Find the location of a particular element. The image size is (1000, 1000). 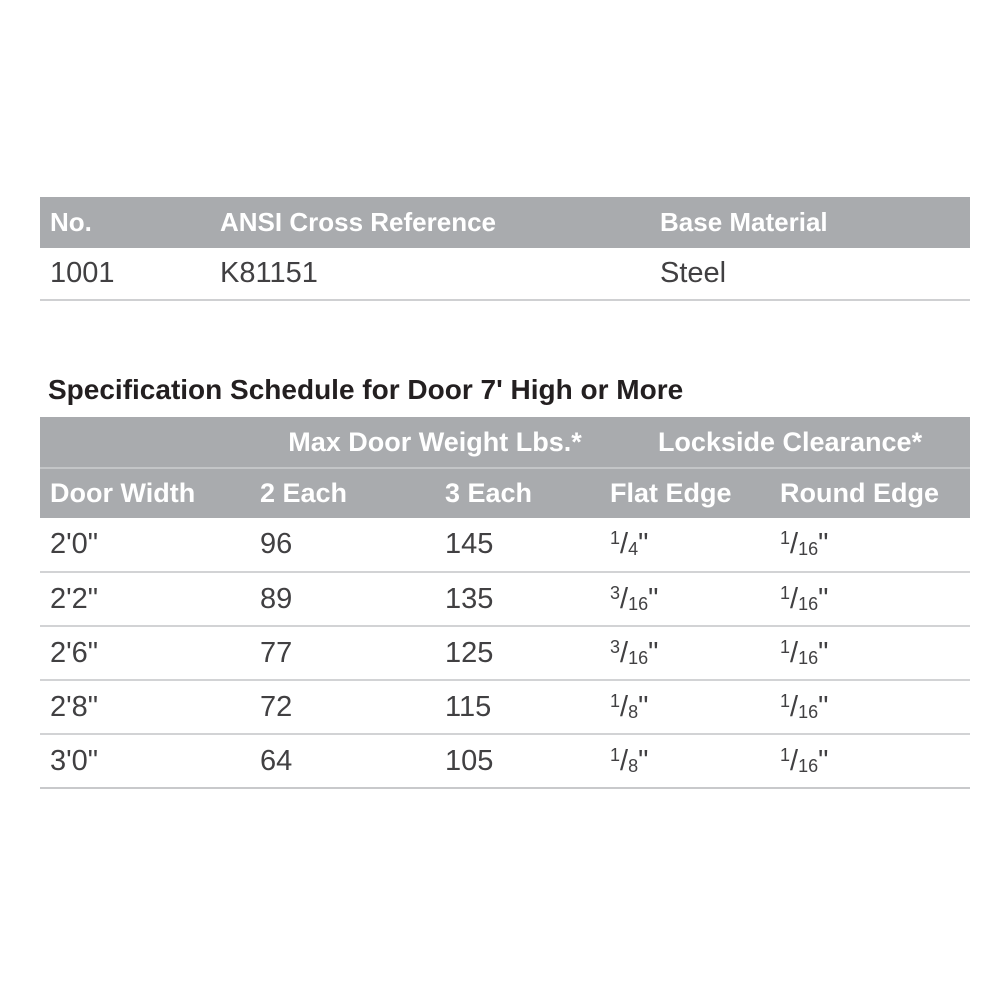

two-each-value: 64 is located at coordinates (352, 761).